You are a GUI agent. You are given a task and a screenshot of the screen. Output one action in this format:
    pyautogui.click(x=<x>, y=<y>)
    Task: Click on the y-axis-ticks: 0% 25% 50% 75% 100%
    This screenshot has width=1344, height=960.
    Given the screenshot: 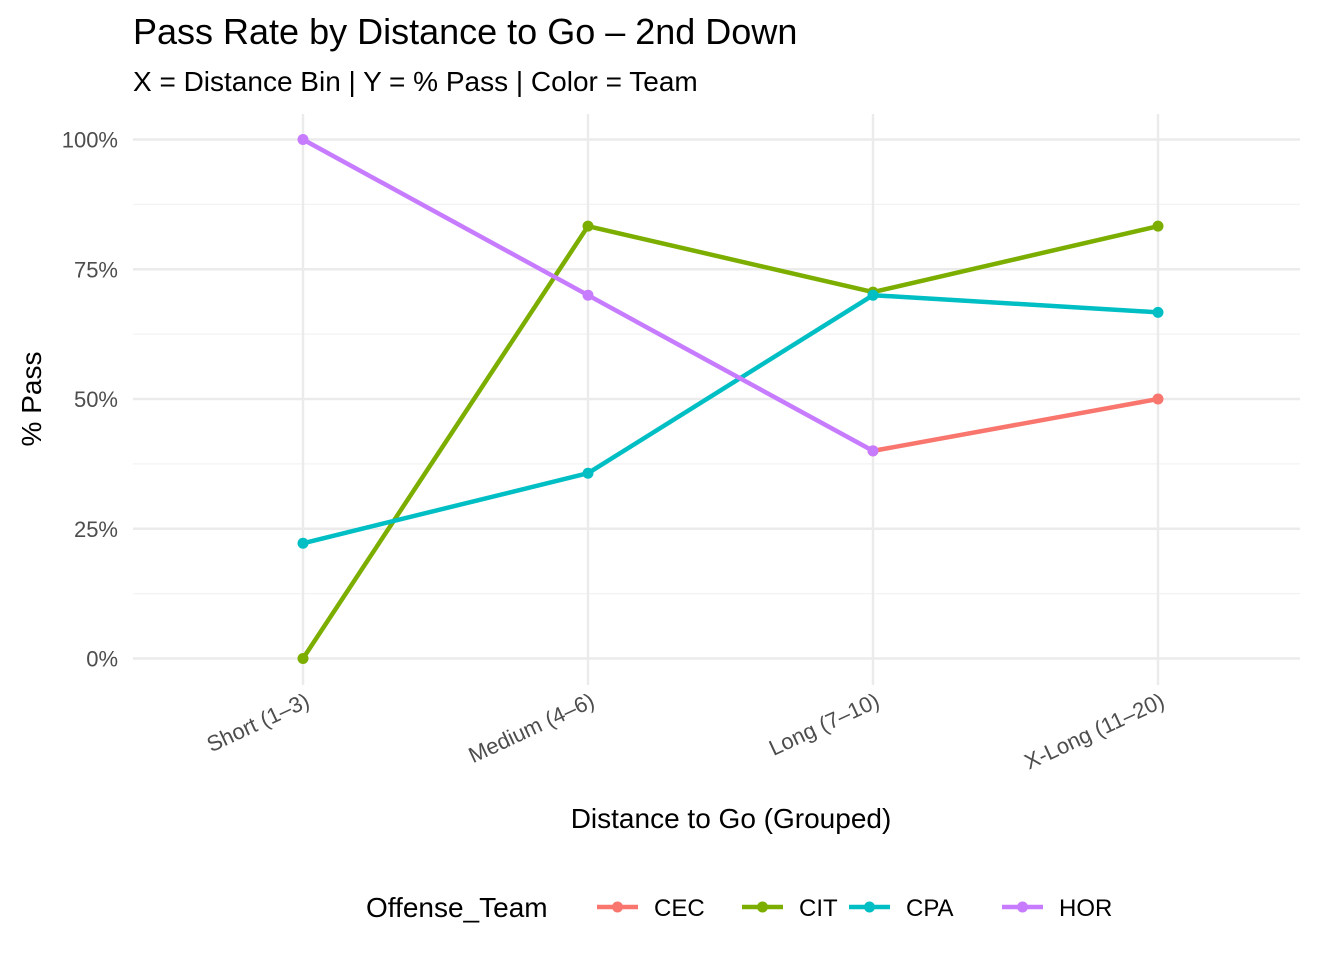 What is the action you would take?
    pyautogui.click(x=90, y=400)
    